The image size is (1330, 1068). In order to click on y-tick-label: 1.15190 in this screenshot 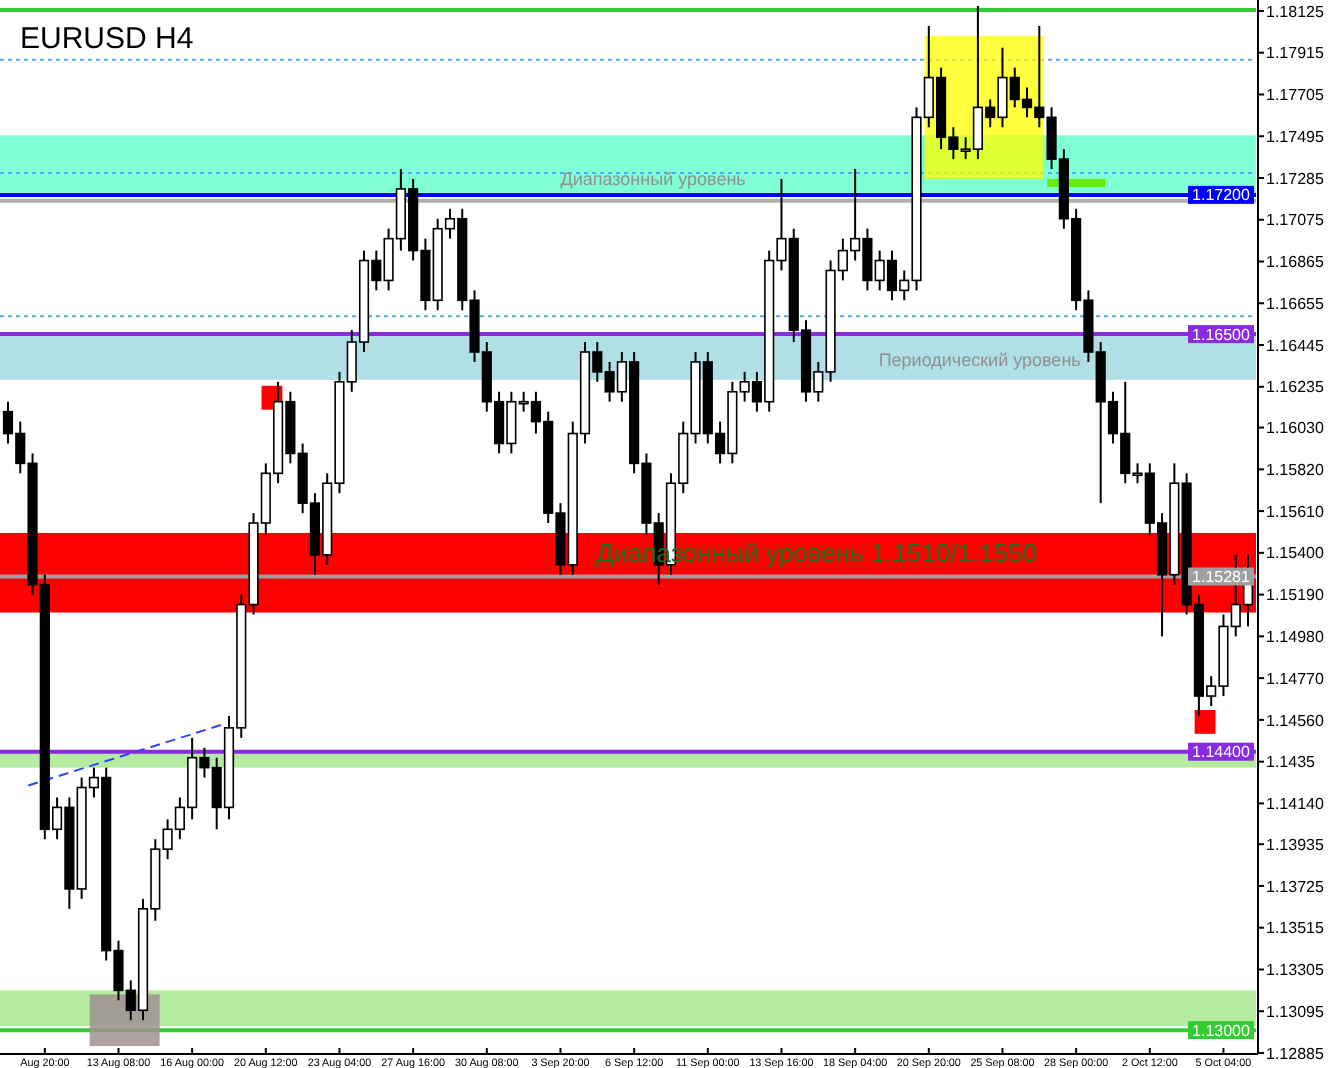, I will do `click(1295, 595)`.